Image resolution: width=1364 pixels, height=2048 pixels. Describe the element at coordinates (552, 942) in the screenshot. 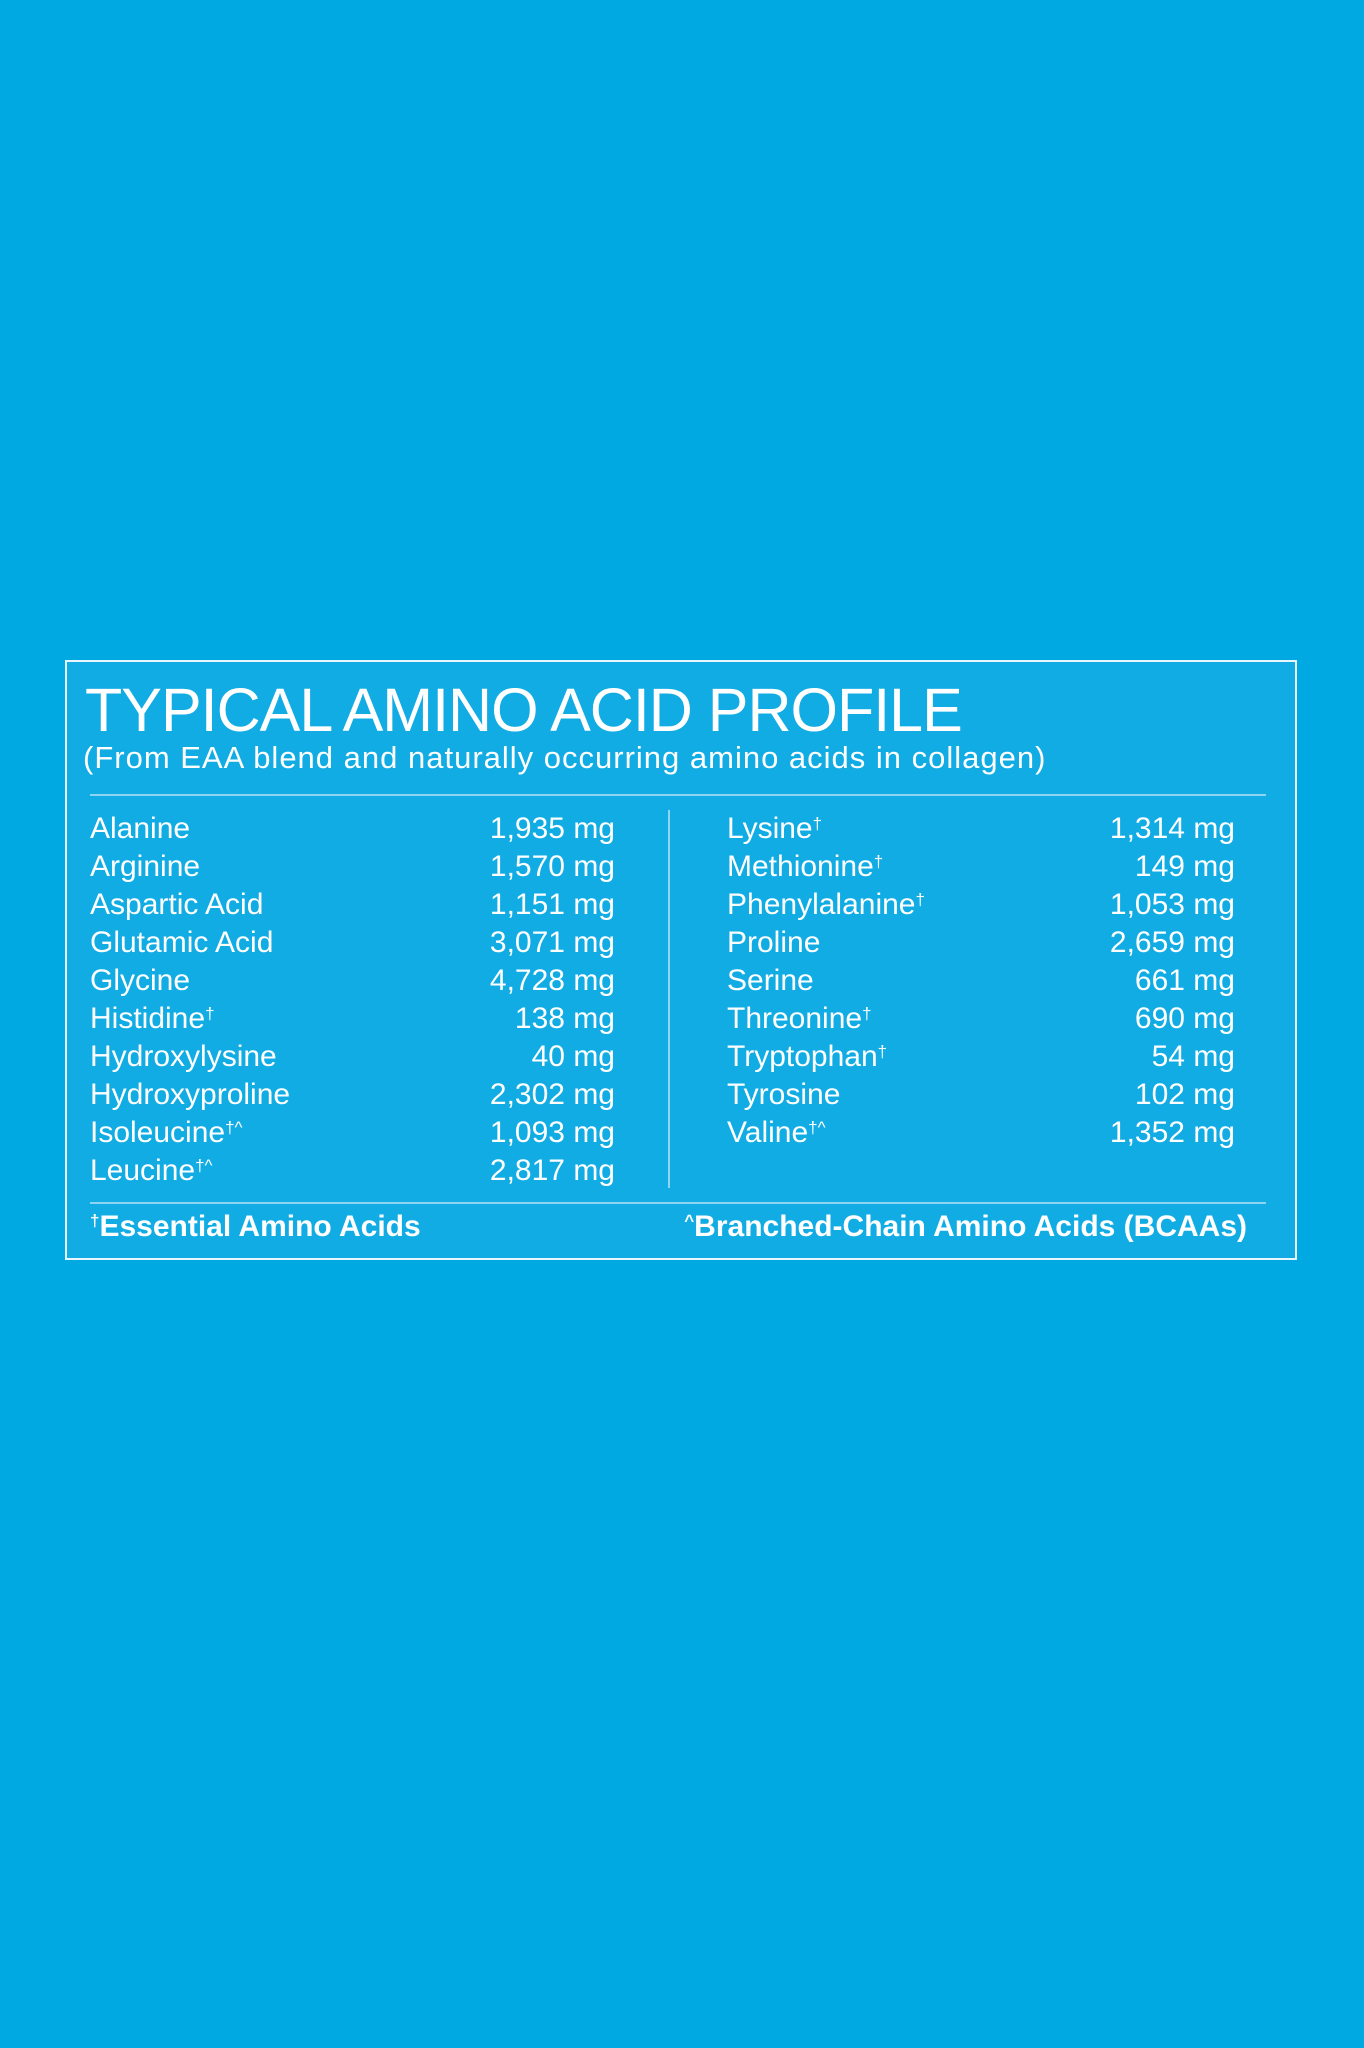

I see `amino-acid-value: 3,071 mg` at that location.